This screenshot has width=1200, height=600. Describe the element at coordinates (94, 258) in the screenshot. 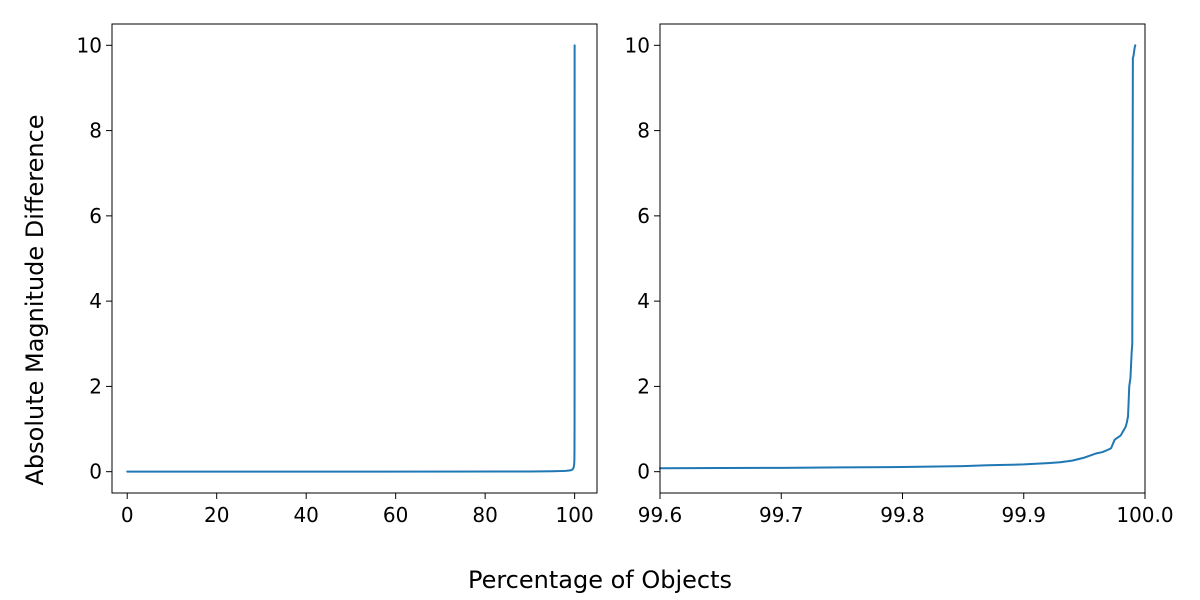

I see `left-panel-y-axis: 0 2 4 6 8 10` at that location.